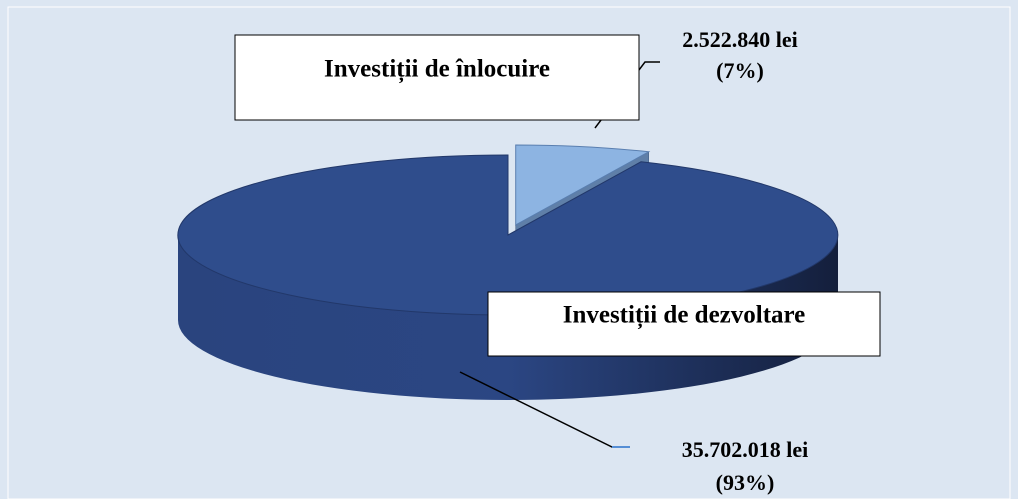 Image resolution: width=1018 pixels, height=499 pixels. I want to click on value-label: 2.522.840 lei, so click(740, 39).